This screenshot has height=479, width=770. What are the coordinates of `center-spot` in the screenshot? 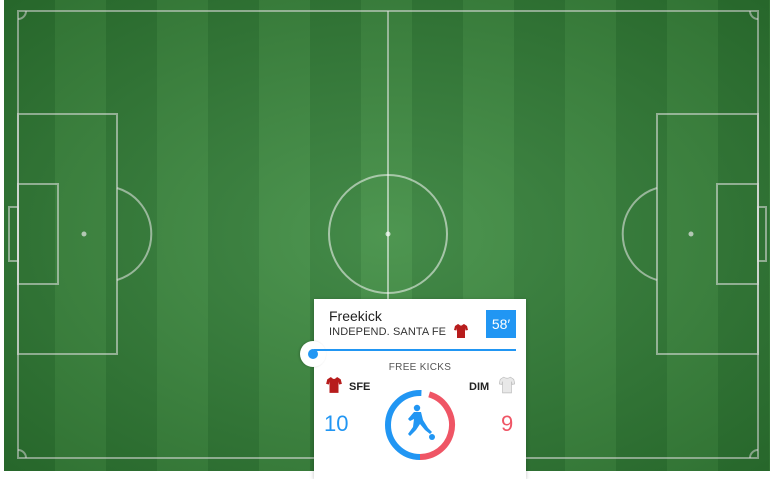 It's located at (388, 234).